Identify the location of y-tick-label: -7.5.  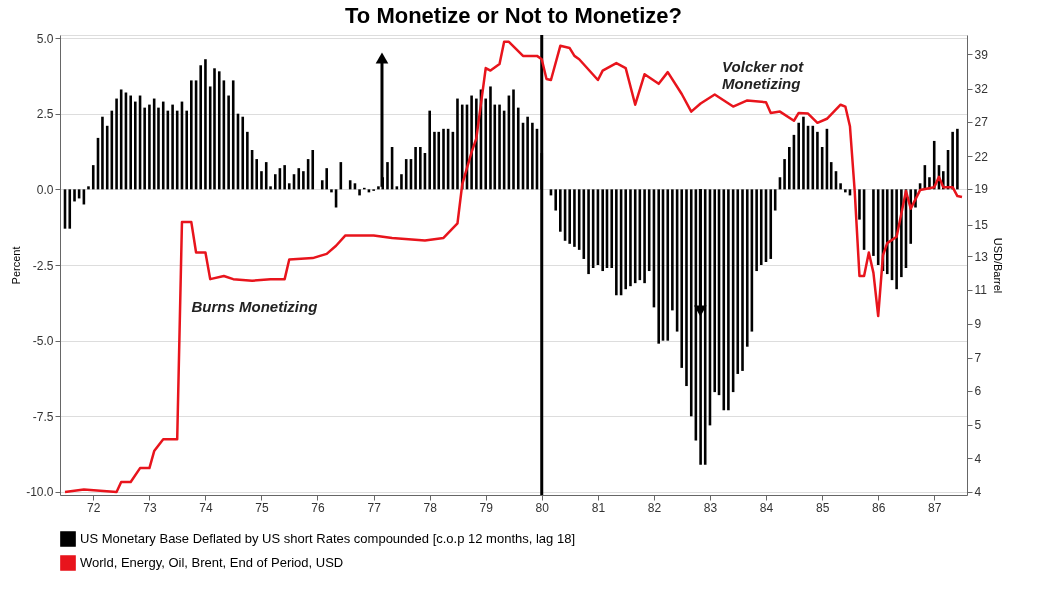
(43, 416).